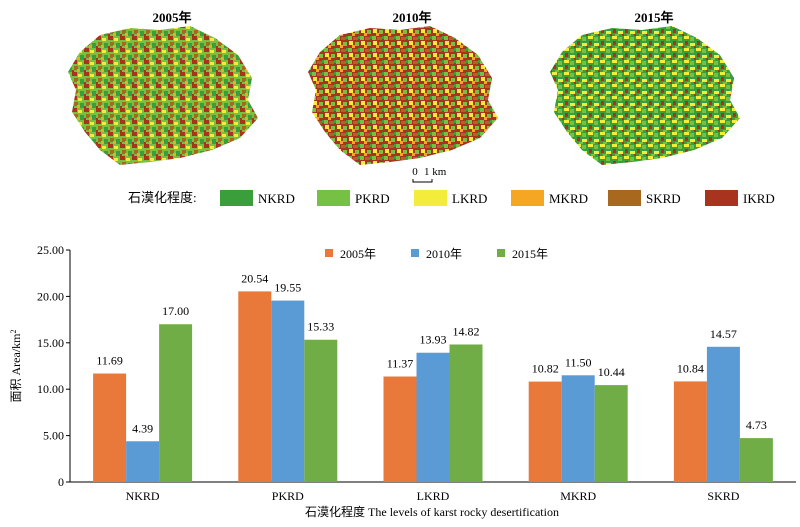 This screenshot has width=800, height=527. Describe the element at coordinates (109, 361) in the screenshot. I see `value-label: 11.69` at that location.